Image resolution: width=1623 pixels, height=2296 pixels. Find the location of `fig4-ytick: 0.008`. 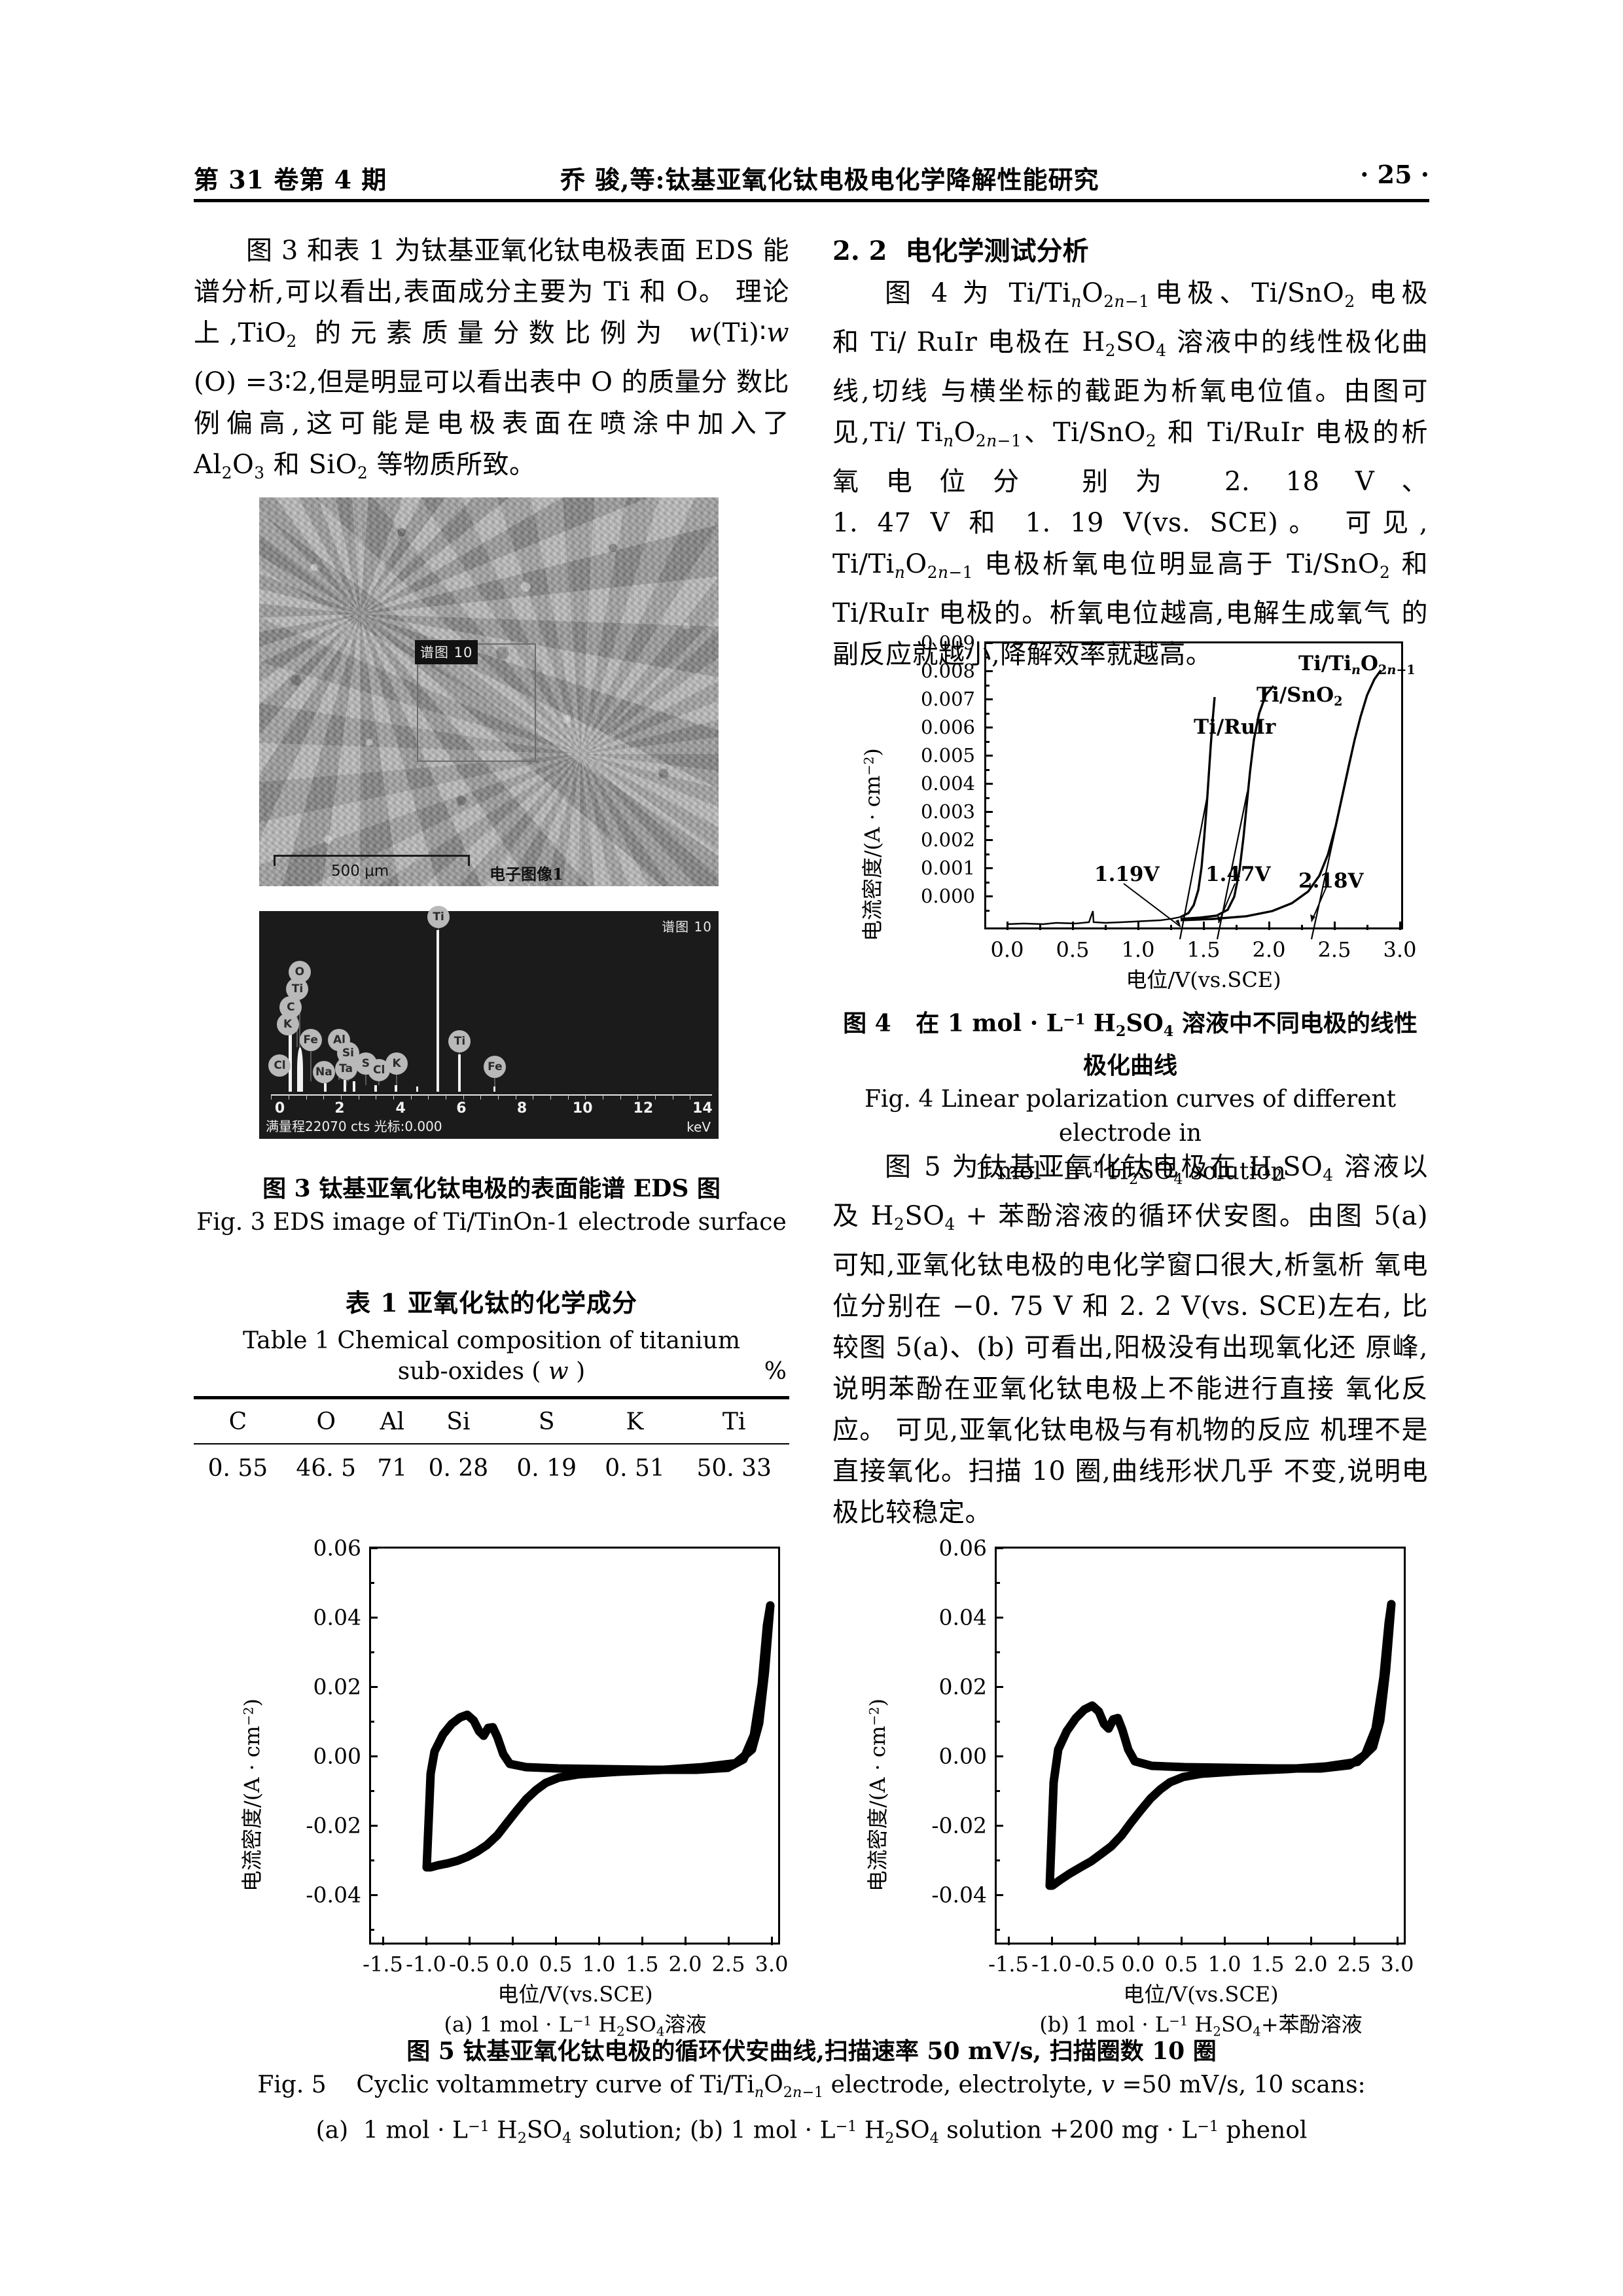

fig4-ytick: 0.008 is located at coordinates (947, 671).